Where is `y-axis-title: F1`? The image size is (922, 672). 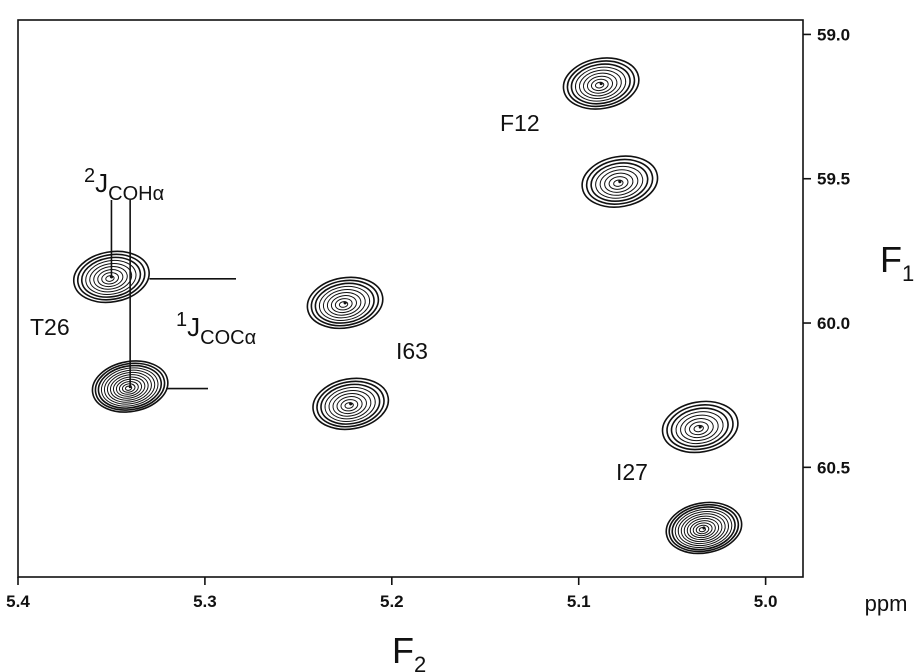 y-axis-title: F1 is located at coordinates (897, 262).